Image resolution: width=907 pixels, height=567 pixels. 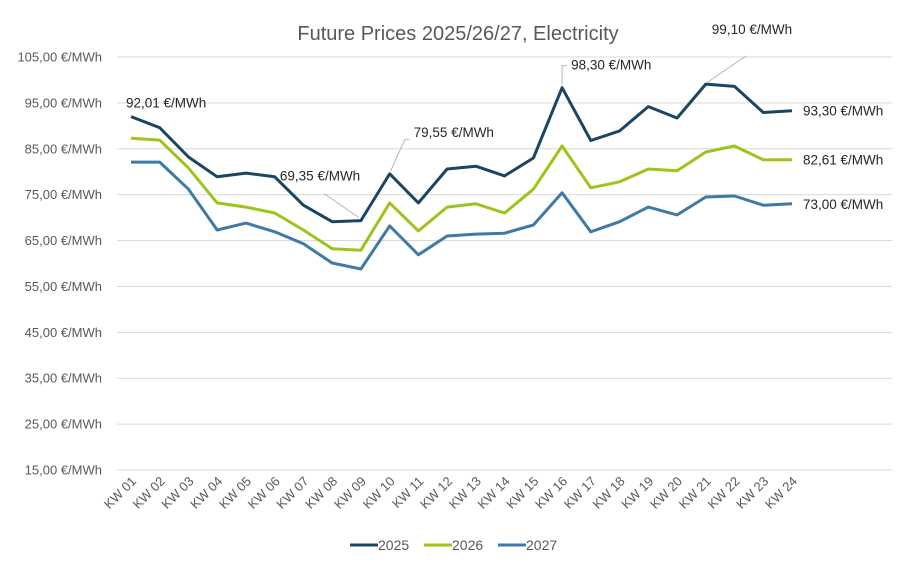 I want to click on y-tick-label: 65,00 €/MWh, so click(x=63, y=240).